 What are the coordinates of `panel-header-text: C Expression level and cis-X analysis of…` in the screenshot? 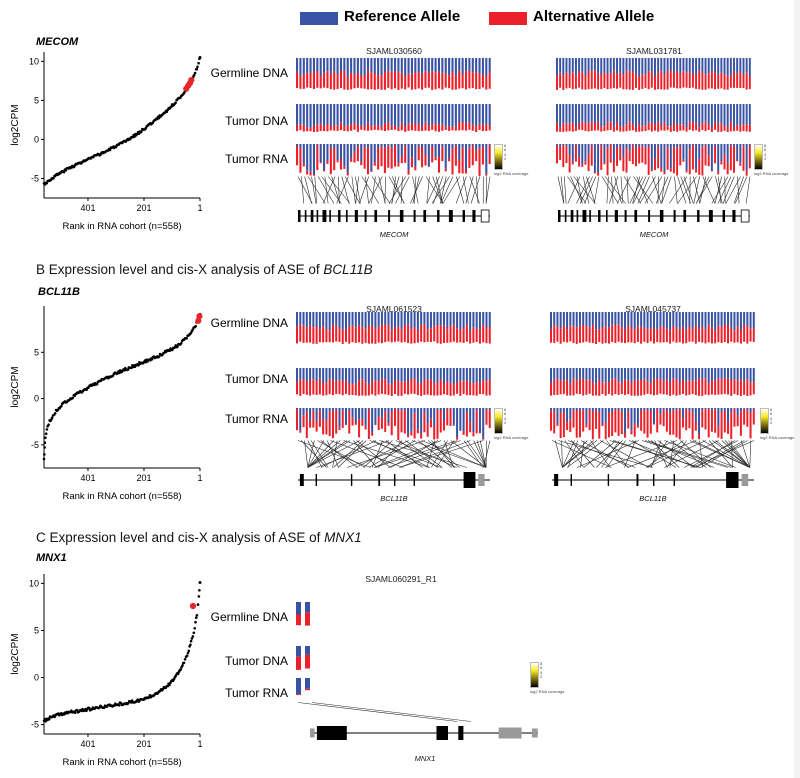 It's located at (180, 537).